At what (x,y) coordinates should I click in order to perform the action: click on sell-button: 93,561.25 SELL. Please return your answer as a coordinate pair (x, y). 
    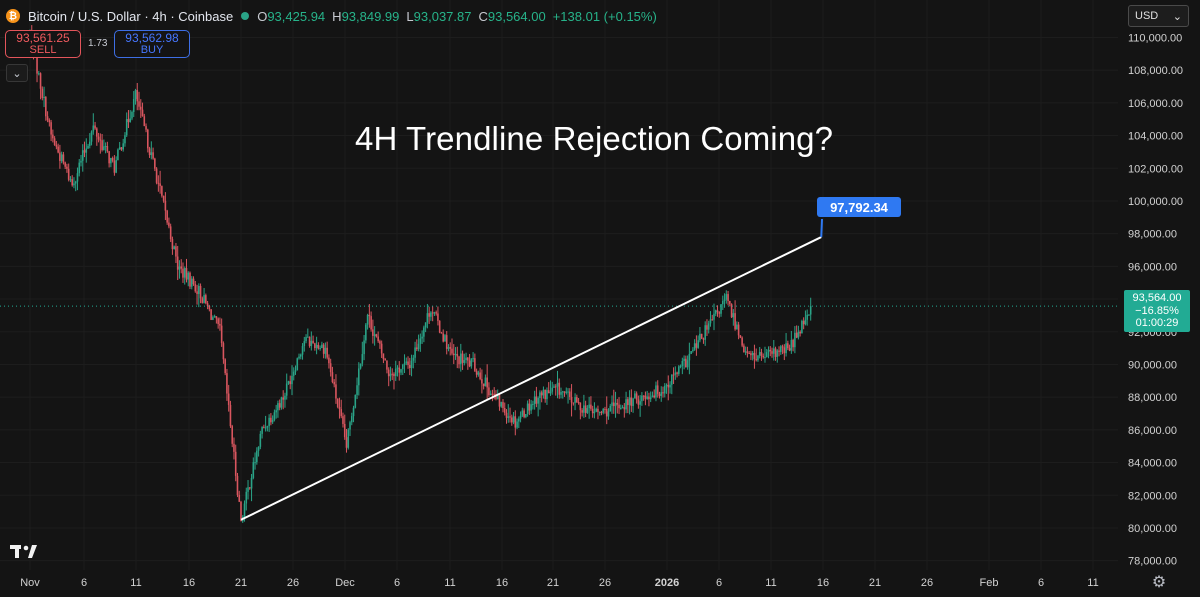
    Looking at the image, I should click on (43, 44).